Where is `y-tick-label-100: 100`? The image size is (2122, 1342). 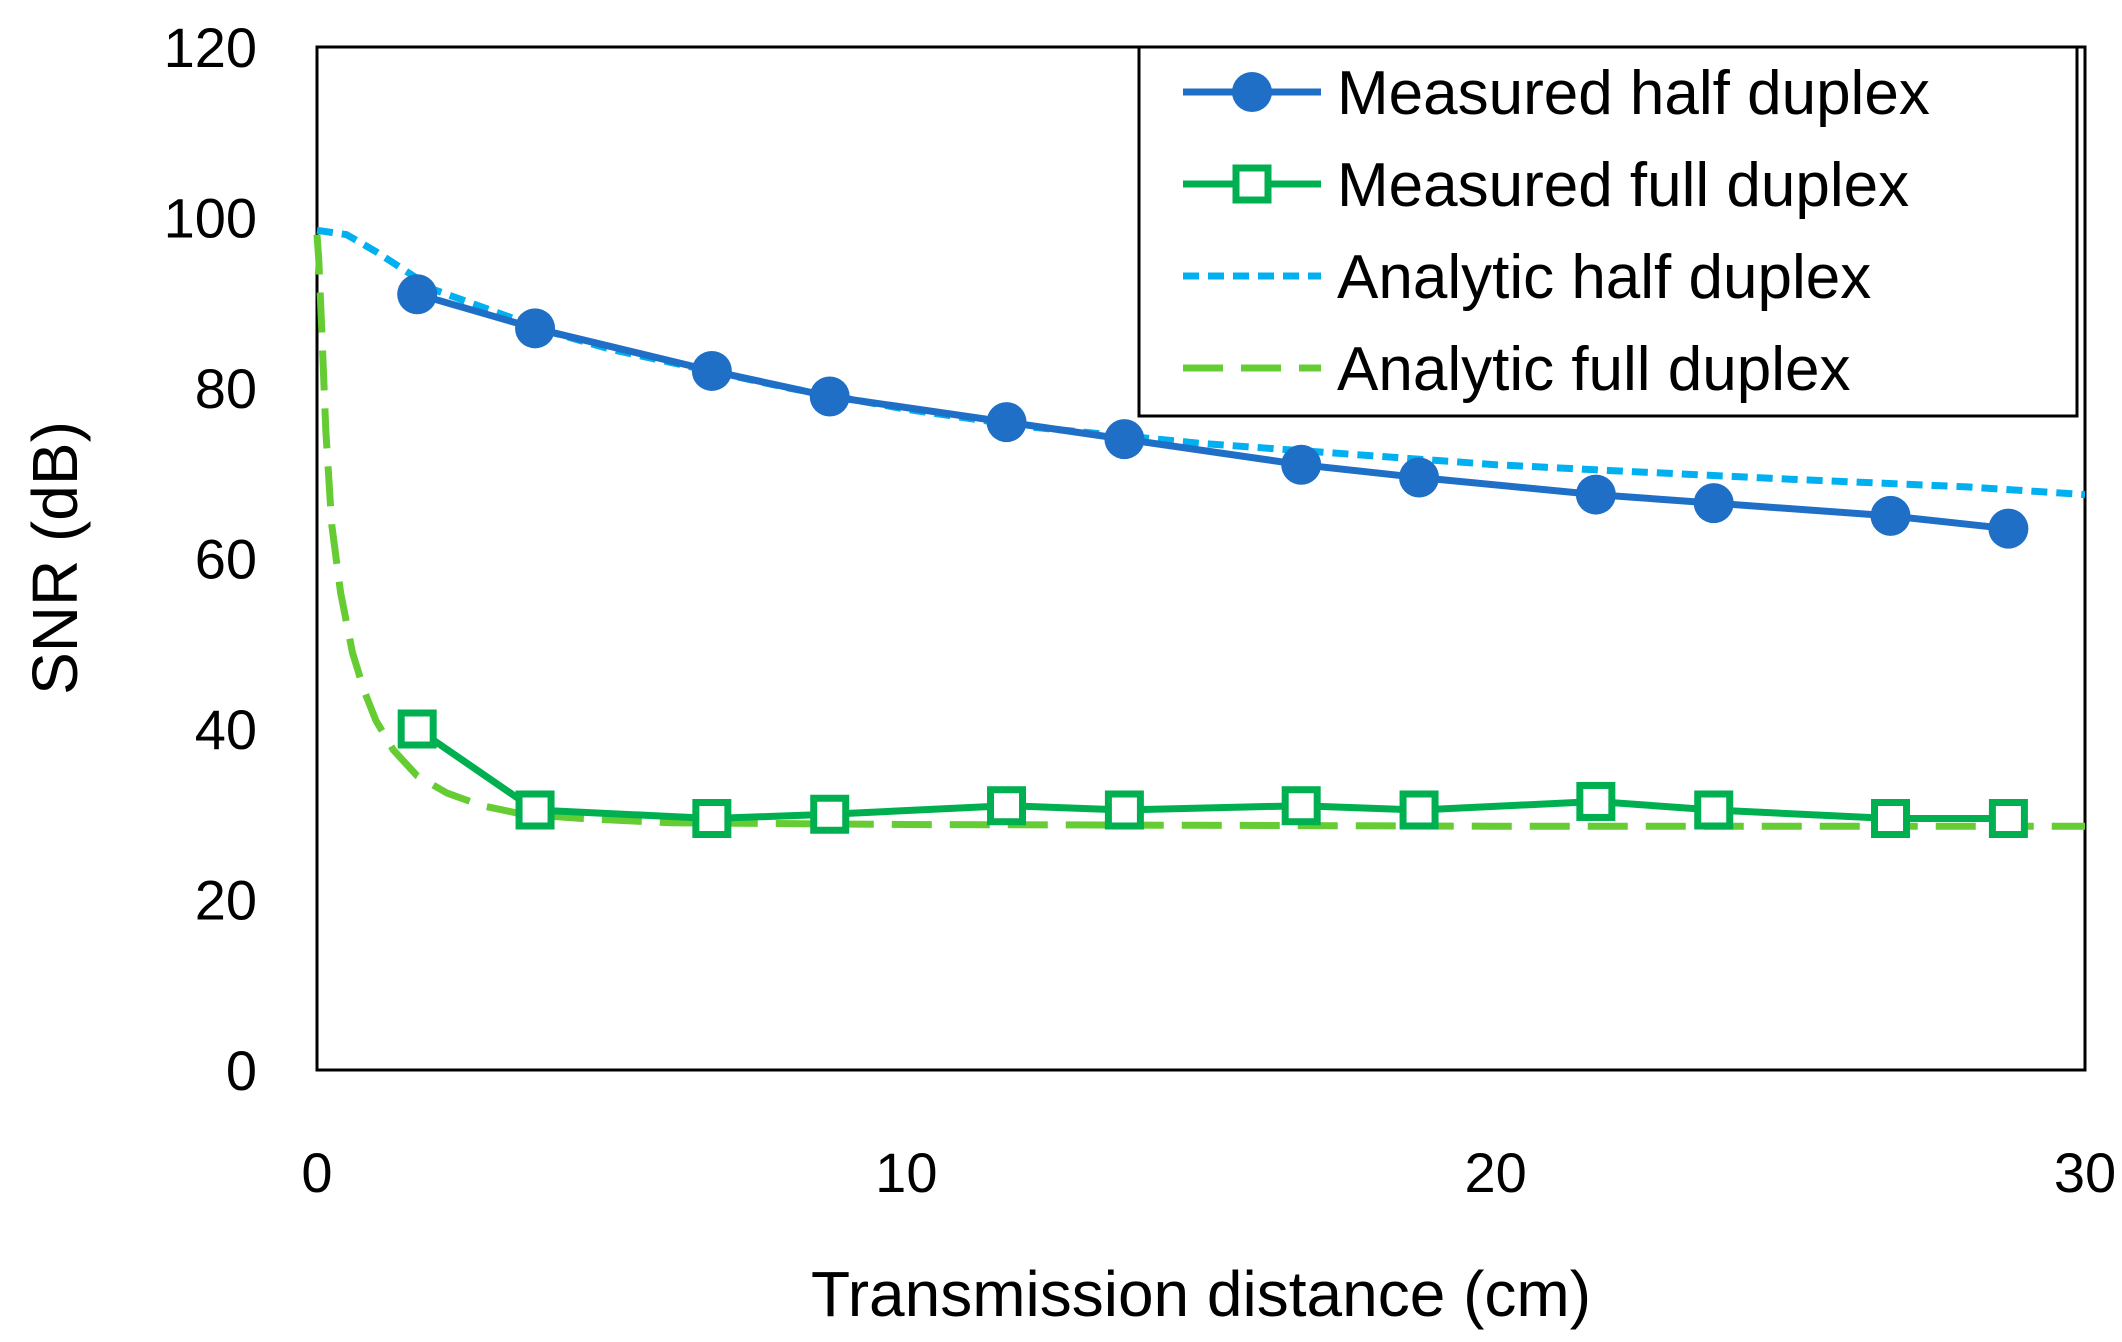 y-tick-label-100: 100 is located at coordinates (210, 218).